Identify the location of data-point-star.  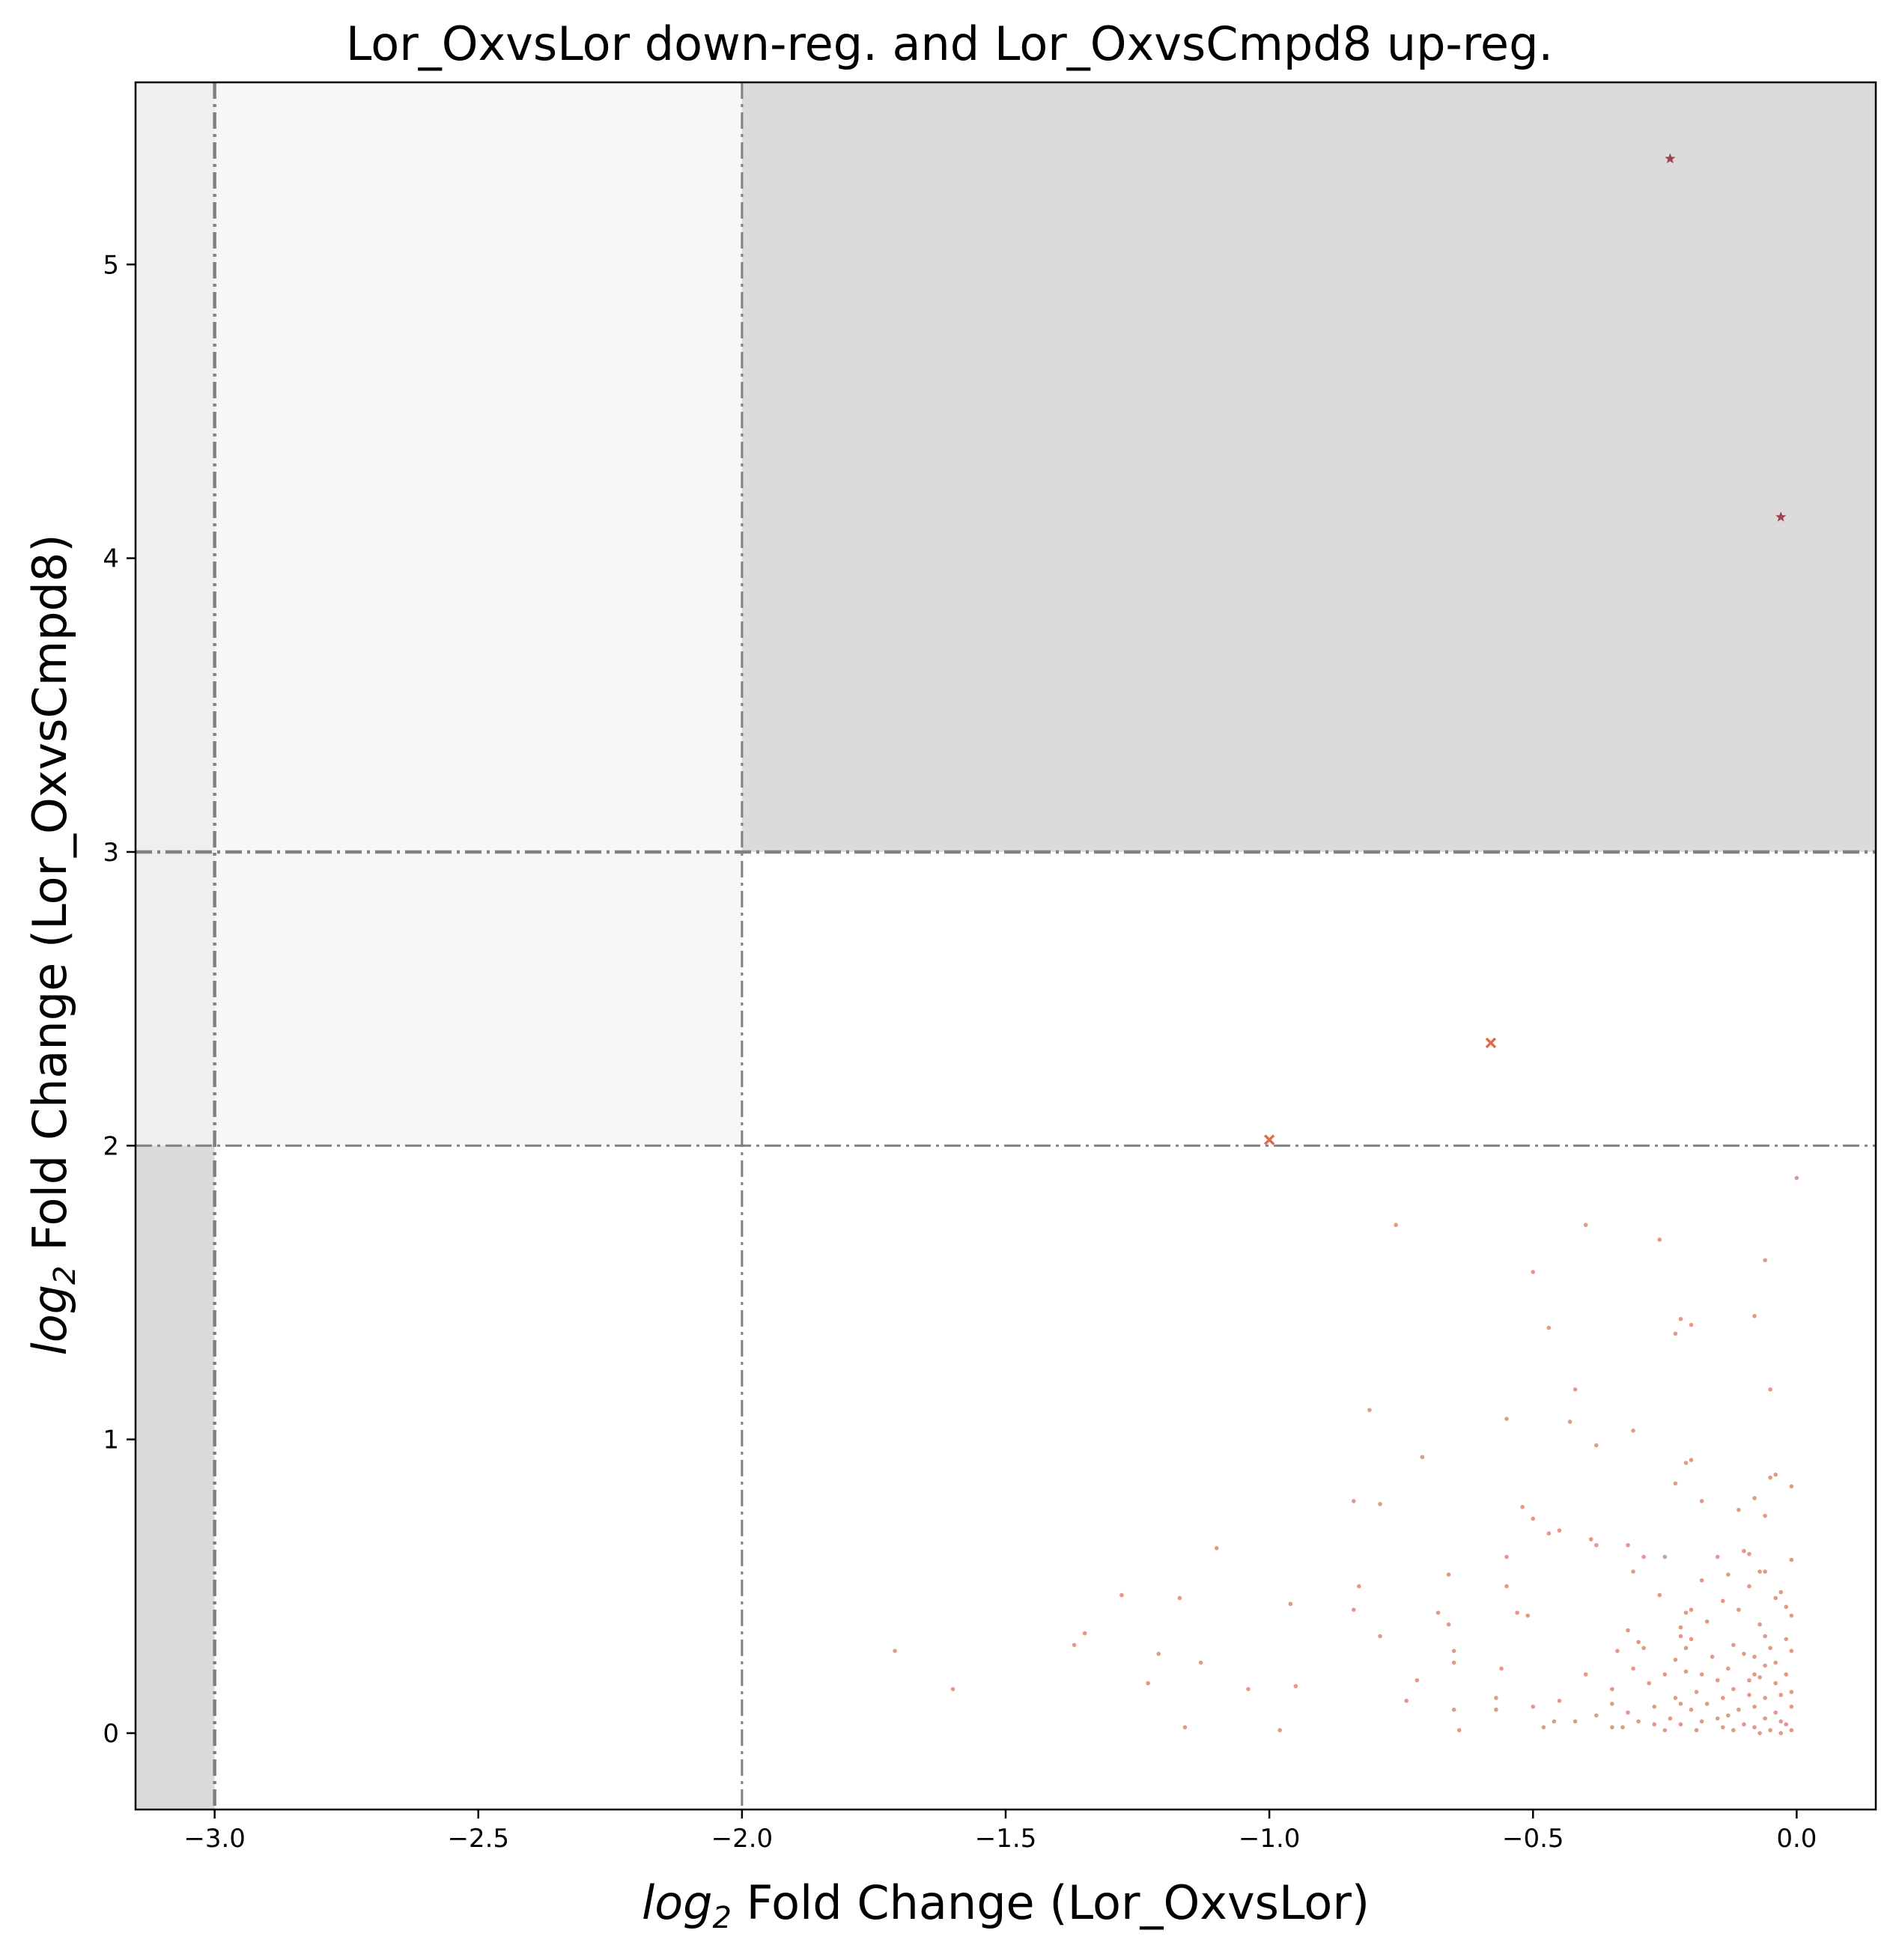
(1670, 158).